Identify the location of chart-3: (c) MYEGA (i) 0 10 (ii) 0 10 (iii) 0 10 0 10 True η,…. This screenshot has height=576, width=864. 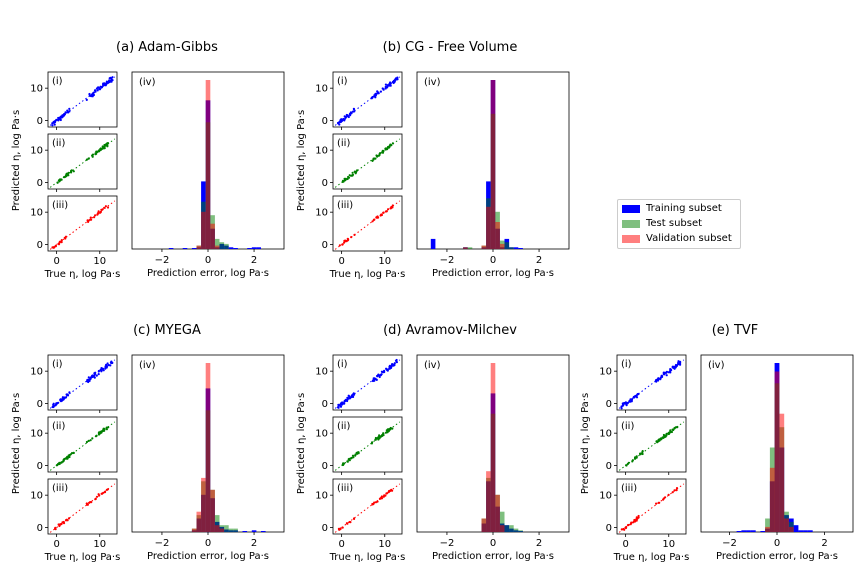
(148, 443).